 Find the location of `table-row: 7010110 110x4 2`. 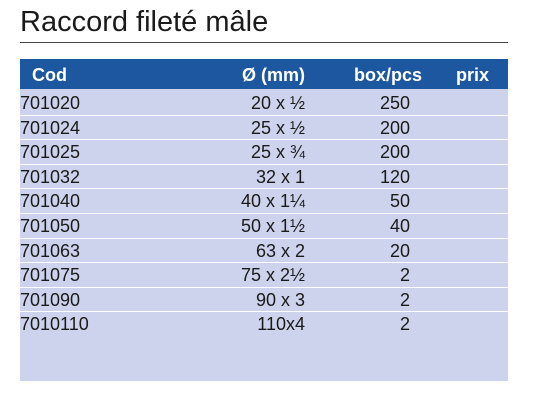

table-row: 7010110 110x4 2 is located at coordinates (264, 324).